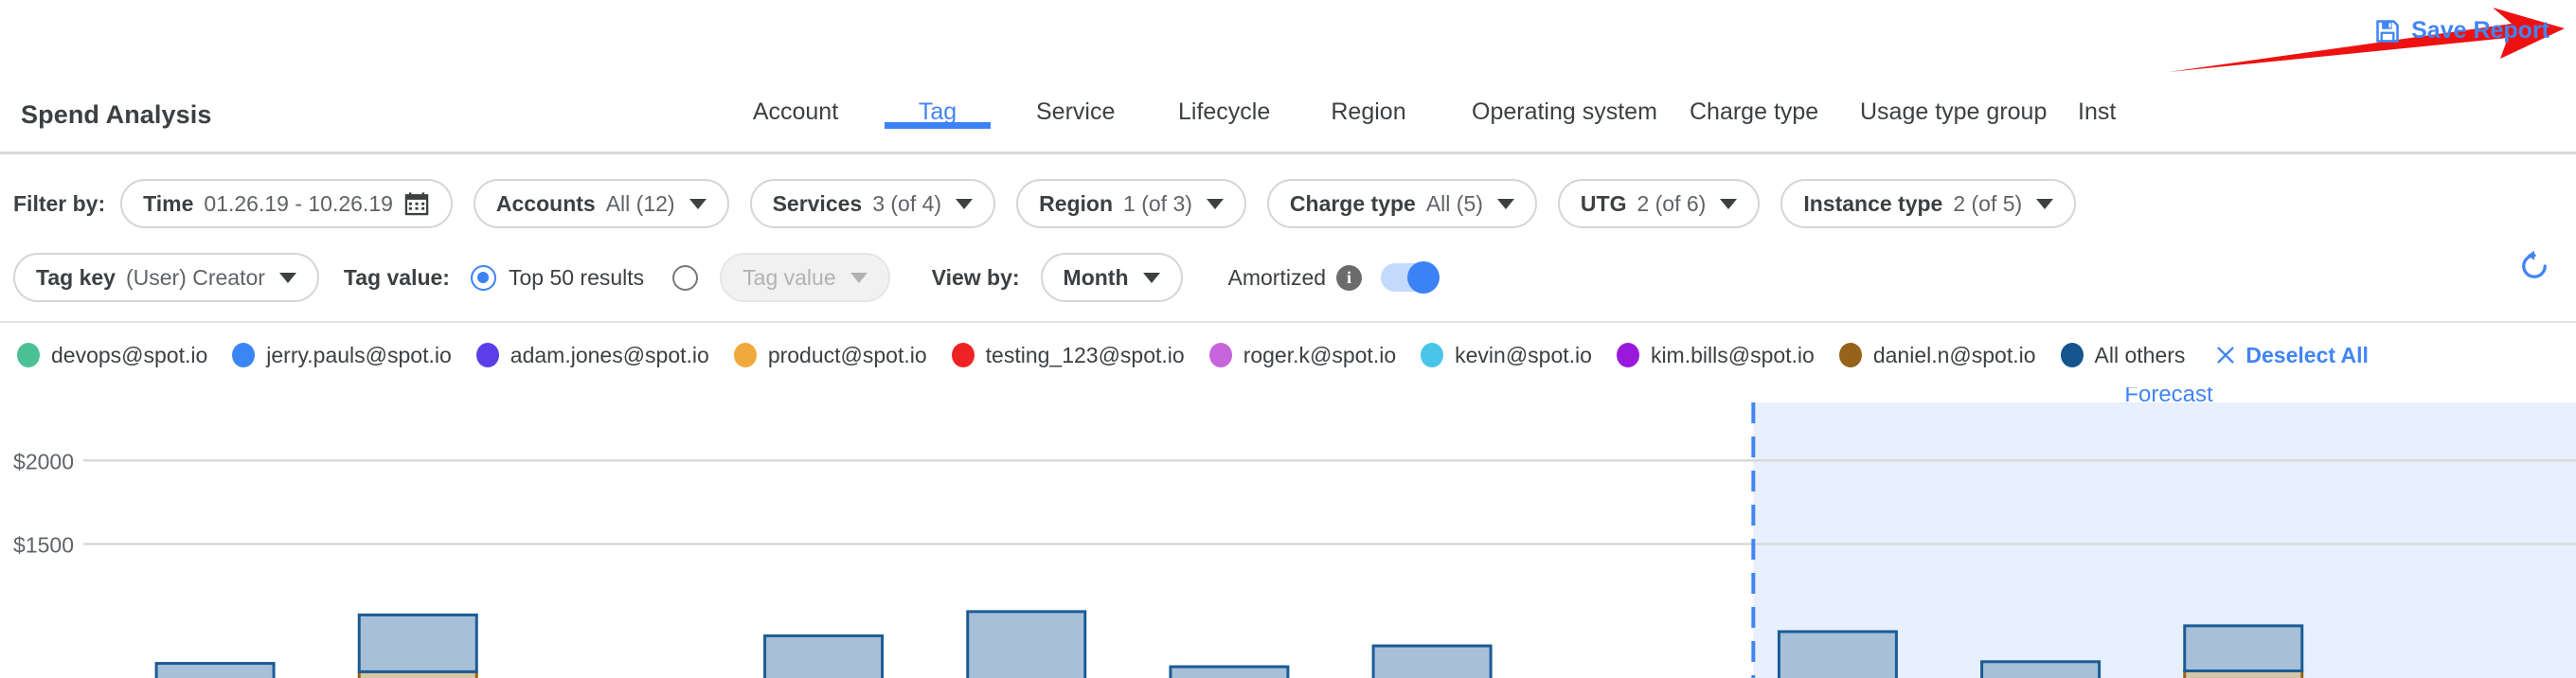 Image resolution: width=2576 pixels, height=678 pixels. Describe the element at coordinates (1352, 203) in the screenshot. I see `filter-chip-key: Charge type` at that location.